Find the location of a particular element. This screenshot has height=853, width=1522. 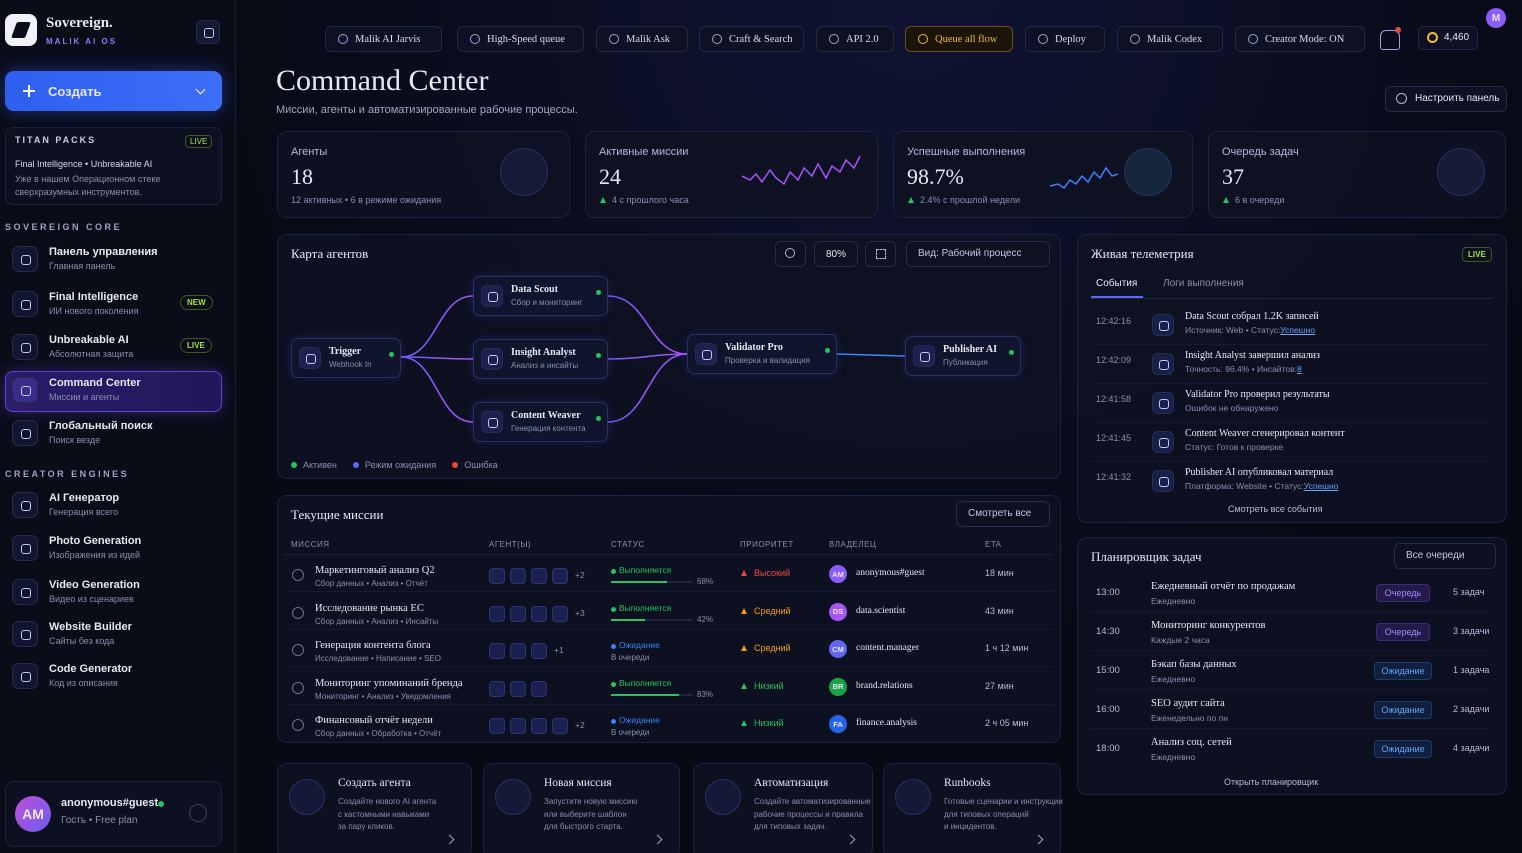

node-label: Trigger is located at coordinates (345, 351).